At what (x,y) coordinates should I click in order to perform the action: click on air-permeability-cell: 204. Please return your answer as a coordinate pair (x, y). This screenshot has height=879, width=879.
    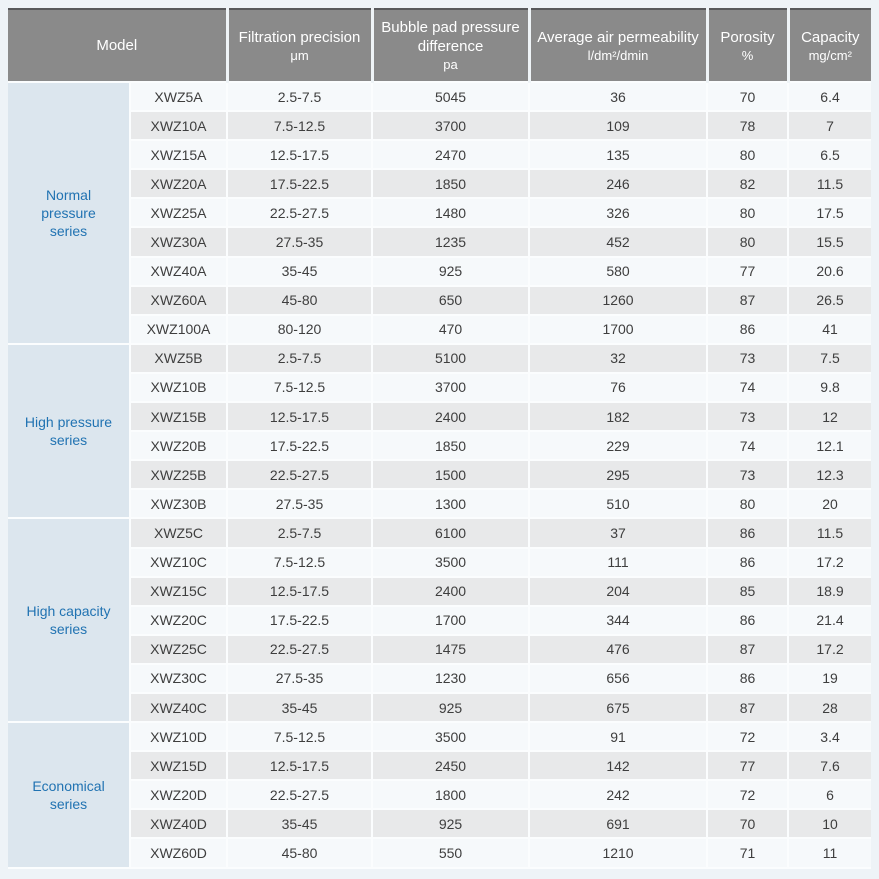
    Looking at the image, I should click on (619, 591).